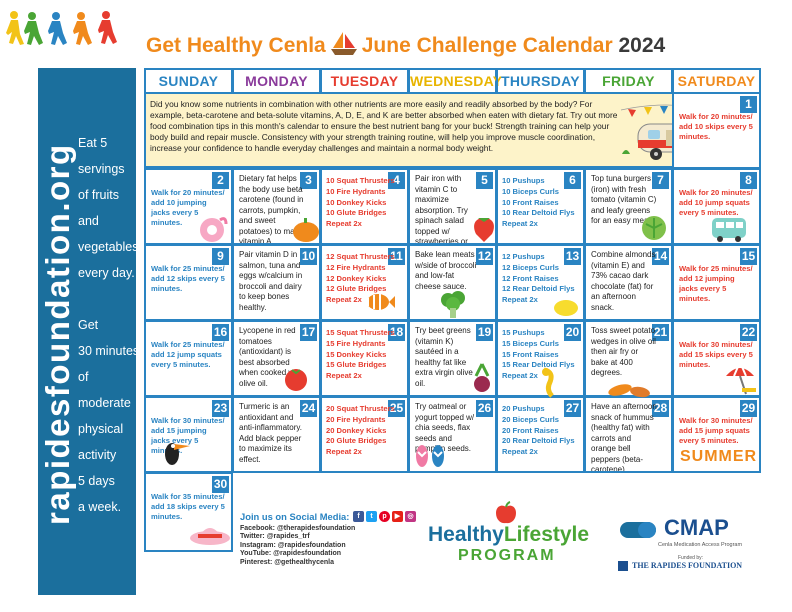 Image resolution: width=792 pixels, height=612 pixels. I want to click on day-number: 8, so click(748, 180).